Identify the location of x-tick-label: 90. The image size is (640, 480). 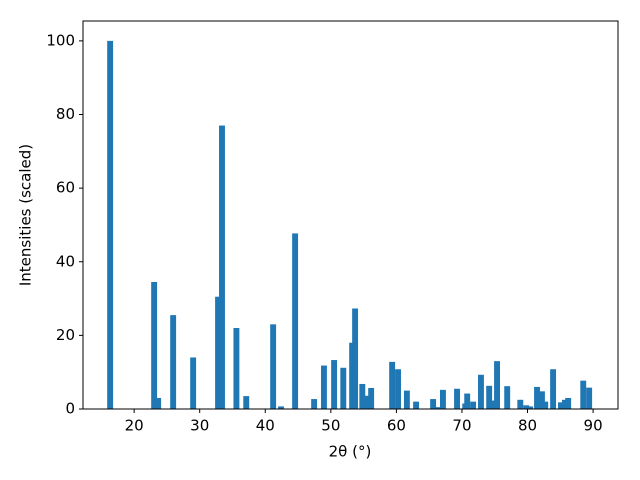
(593, 426).